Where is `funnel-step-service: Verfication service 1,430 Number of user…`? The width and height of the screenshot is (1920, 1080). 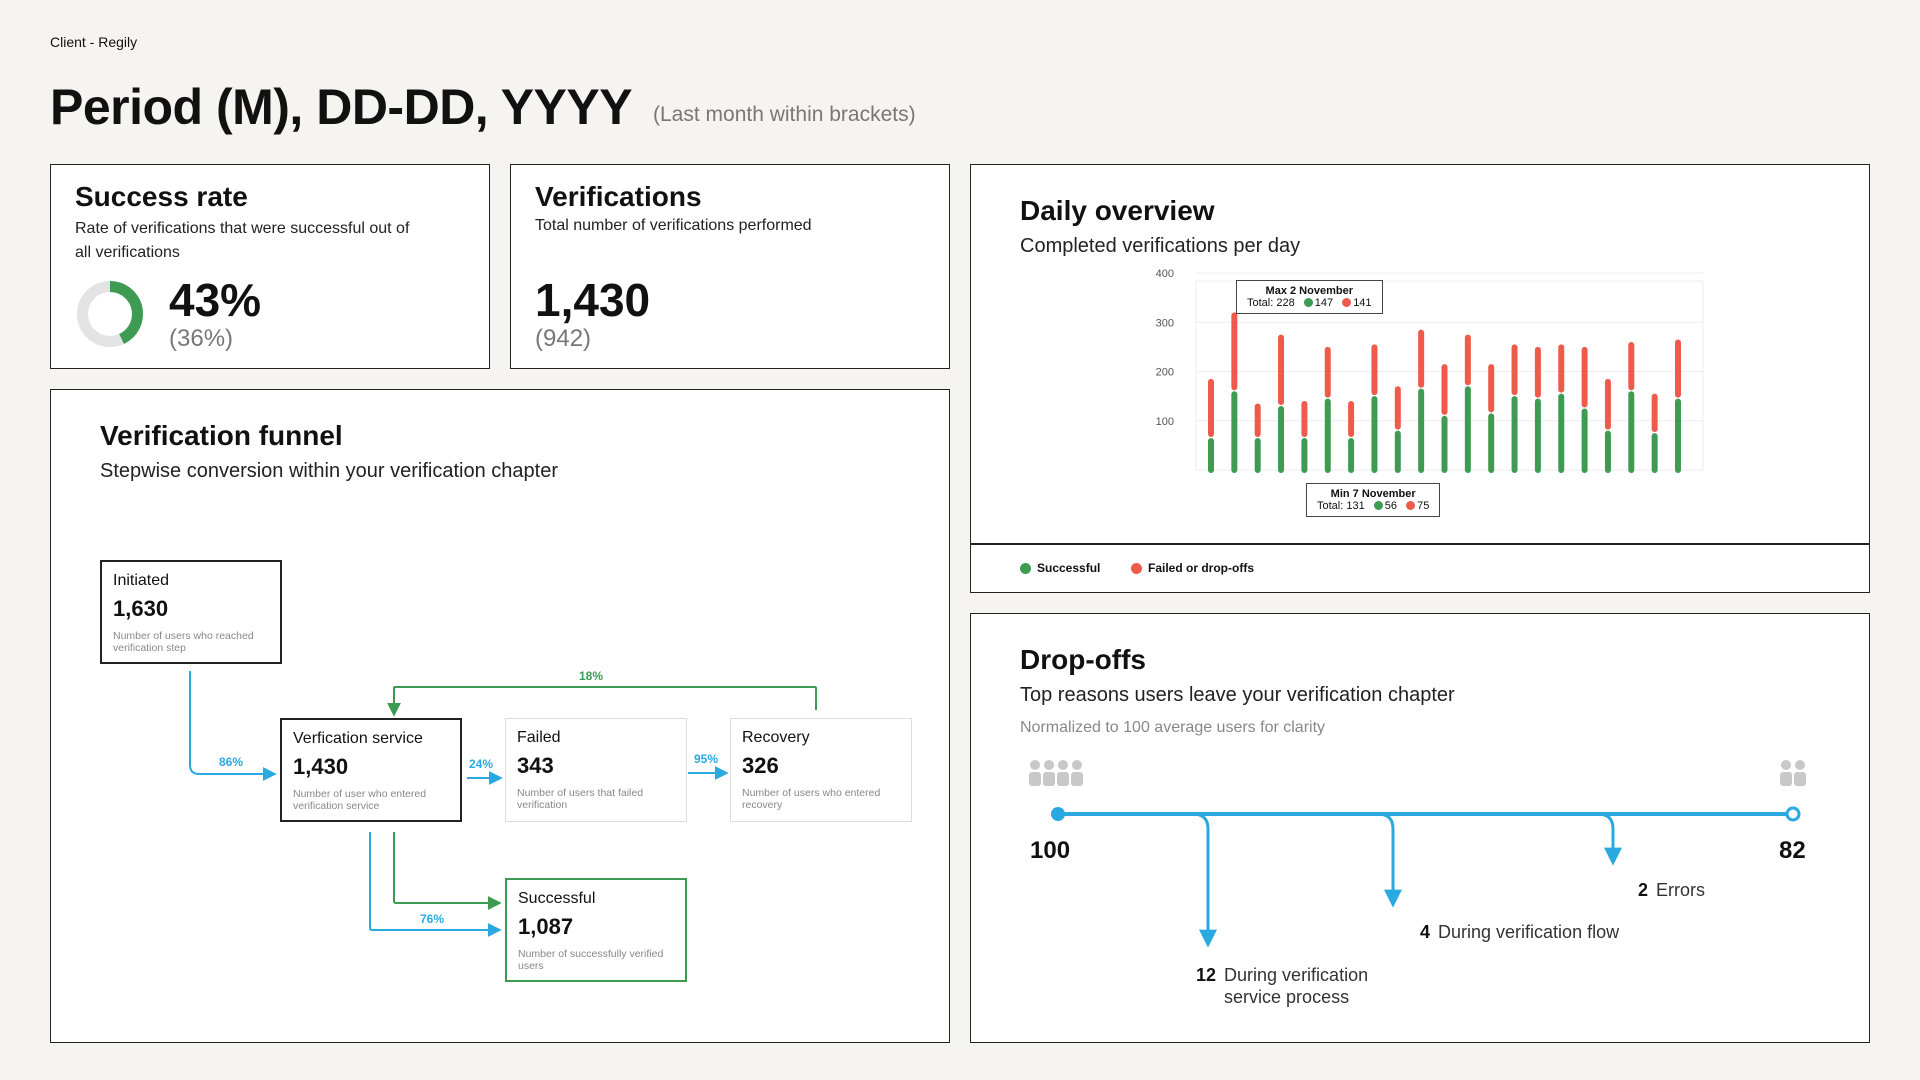 funnel-step-service: Verfication service 1,430 Number of user… is located at coordinates (371, 770).